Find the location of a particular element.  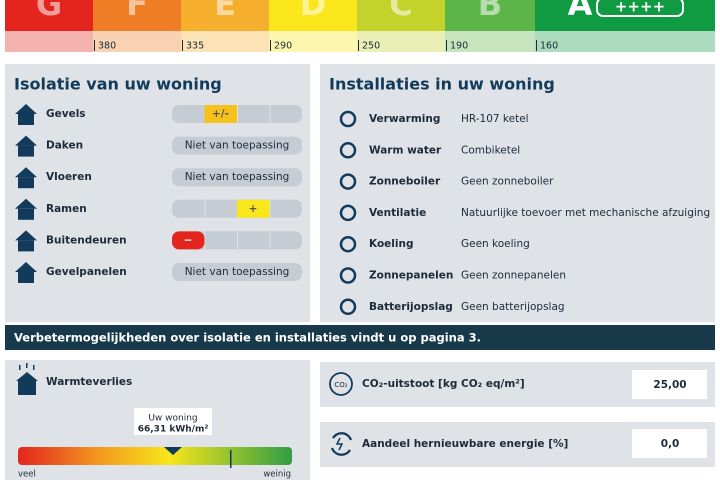

co2-label: CO₂-uitstoot [kg CO₂ eq/m²] is located at coordinates (443, 384).